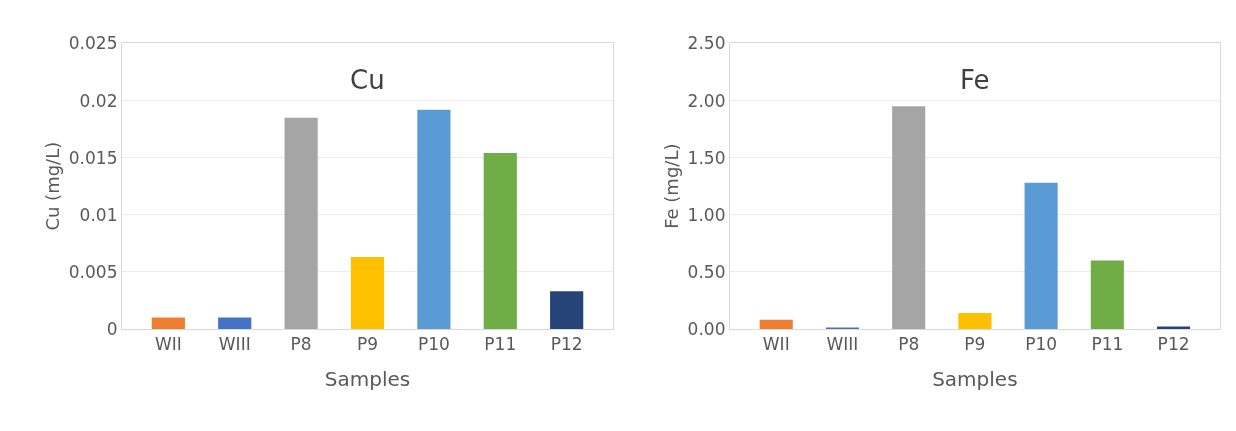 The image size is (1236, 431). What do you see at coordinates (367, 80) in the screenshot?
I see `text: Cu` at bounding box center [367, 80].